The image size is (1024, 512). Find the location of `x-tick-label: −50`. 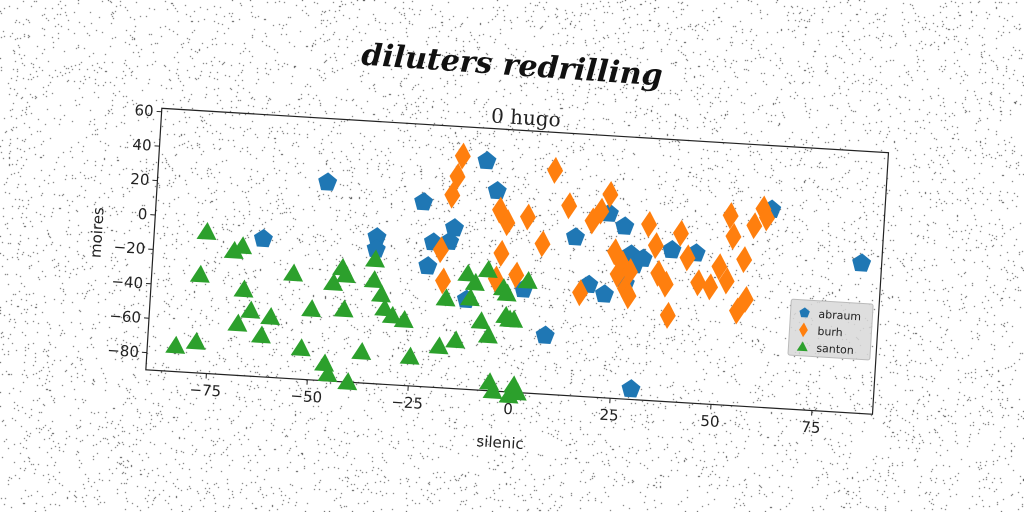

x-tick-label: −50 is located at coordinates (306, 397).